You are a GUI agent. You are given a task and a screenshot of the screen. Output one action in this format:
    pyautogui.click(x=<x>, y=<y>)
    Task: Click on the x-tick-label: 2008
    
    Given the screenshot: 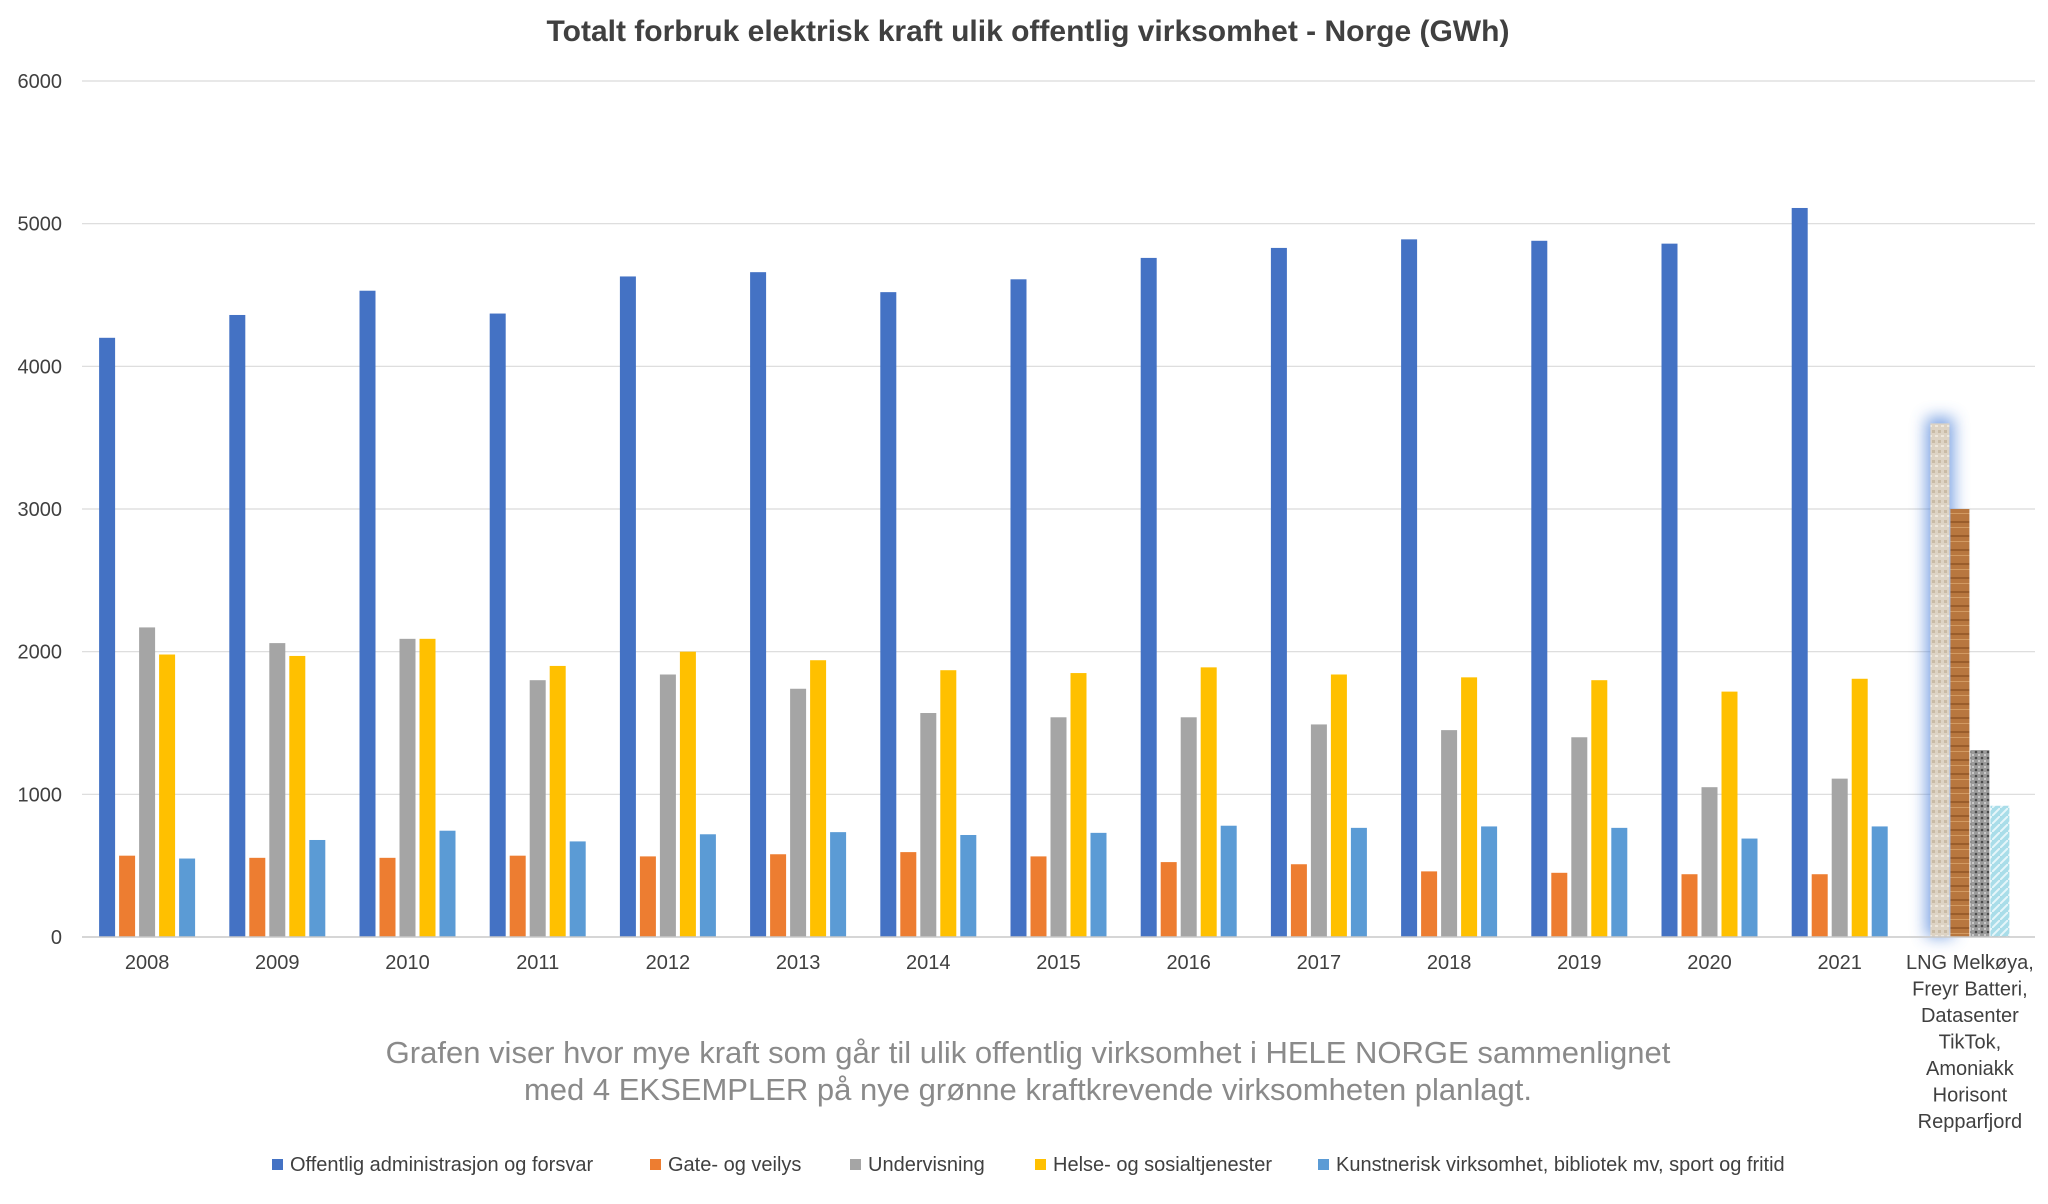 What is the action you would take?
    pyautogui.click(x=147, y=963)
    